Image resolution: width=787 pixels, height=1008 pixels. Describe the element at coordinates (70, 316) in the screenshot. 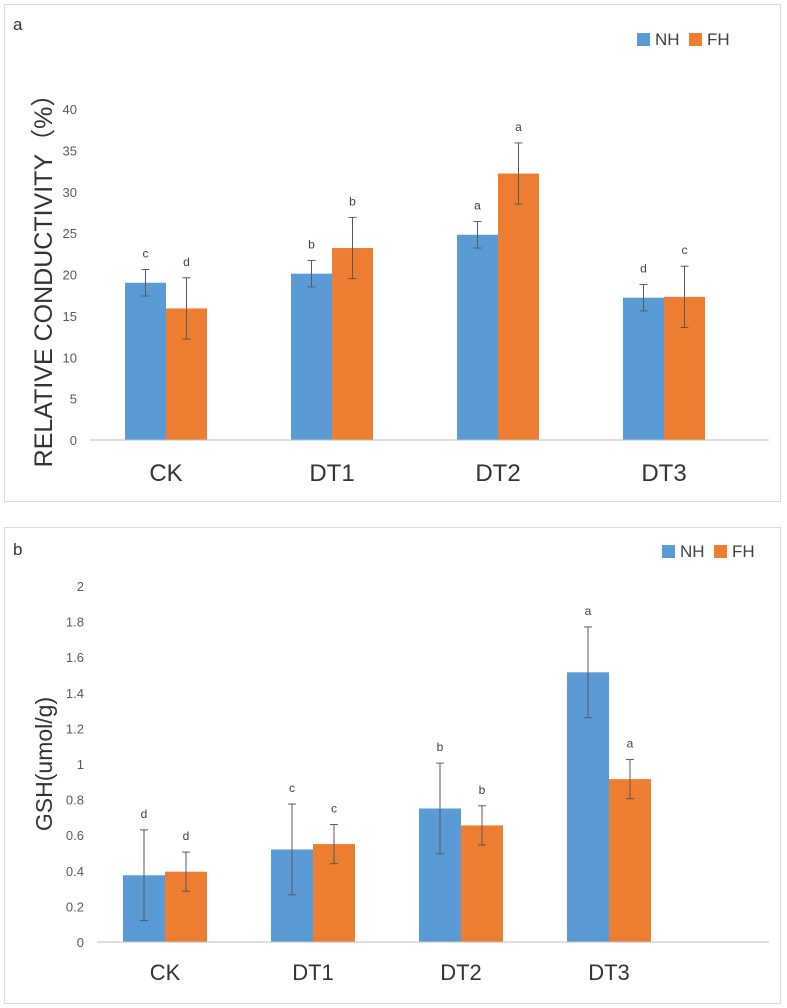

I see `y-tick-label: 15` at that location.